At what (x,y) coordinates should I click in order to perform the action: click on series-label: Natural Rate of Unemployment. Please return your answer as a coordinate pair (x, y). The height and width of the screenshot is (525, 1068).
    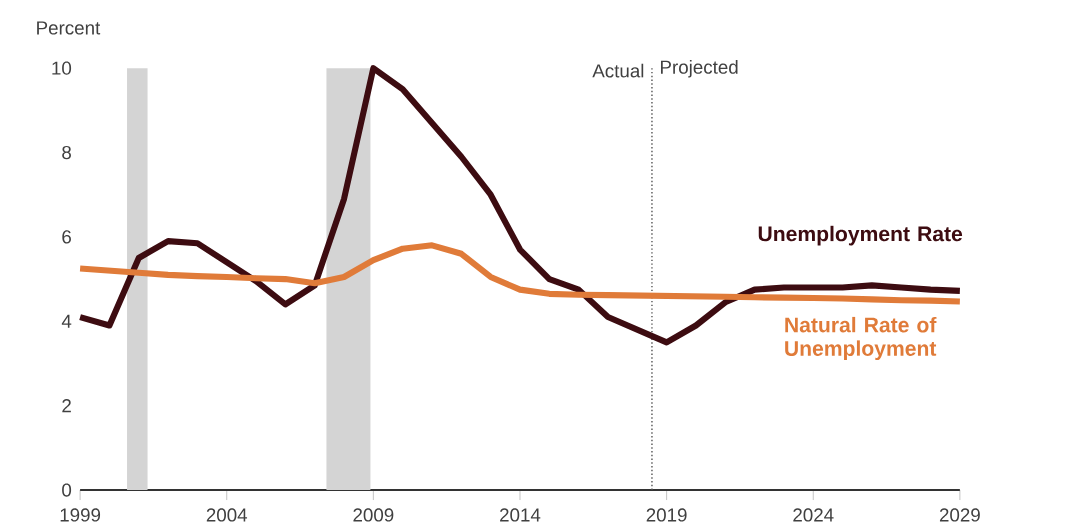
    Looking at the image, I should click on (861, 338).